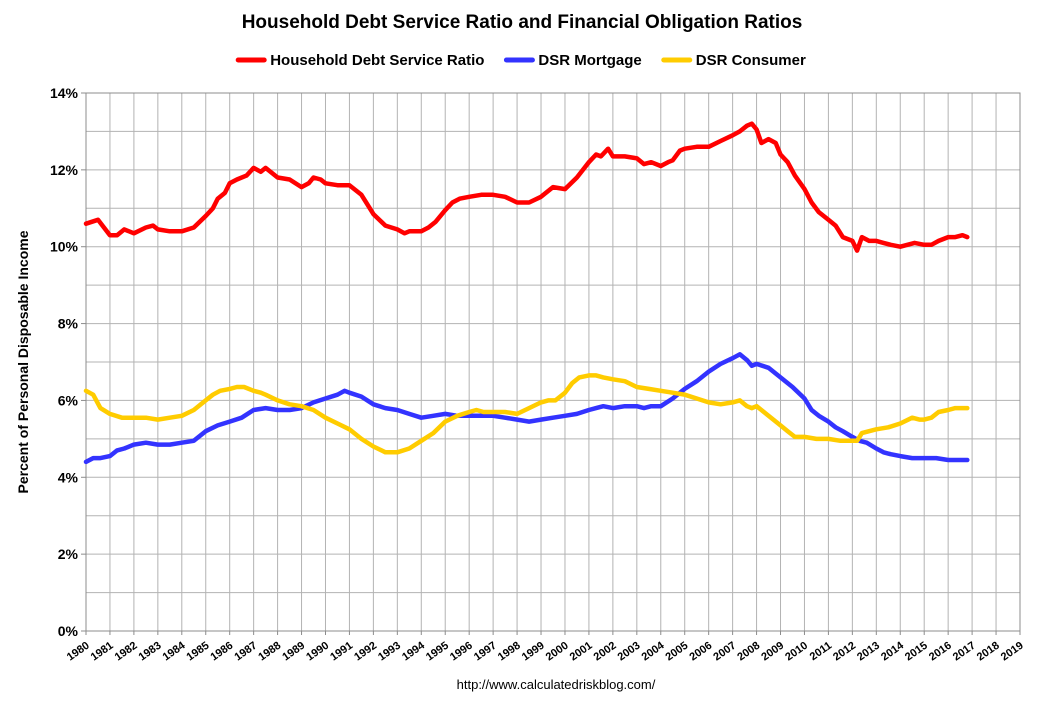 Image resolution: width=1044 pixels, height=701 pixels. What do you see at coordinates (940, 652) in the screenshot?
I see `x-tick-label: 2016` at bounding box center [940, 652].